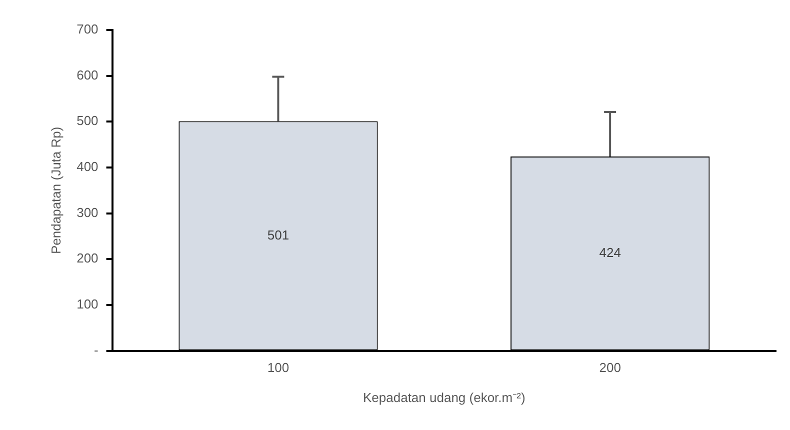 The image size is (790, 430). Describe the element at coordinates (610, 252) in the screenshot. I see `data-label: 424` at that location.